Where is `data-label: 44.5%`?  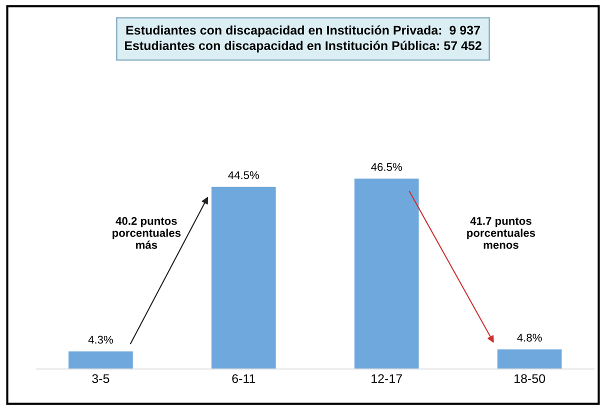
data-label: 44.5% is located at coordinates (243, 175).